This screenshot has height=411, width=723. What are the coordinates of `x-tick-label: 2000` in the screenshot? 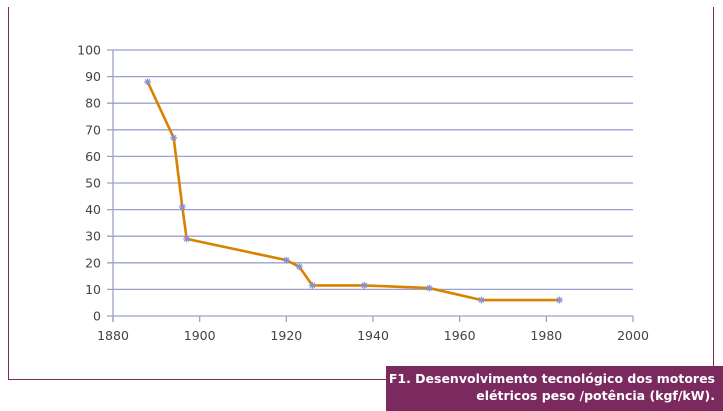 It's located at (633, 335).